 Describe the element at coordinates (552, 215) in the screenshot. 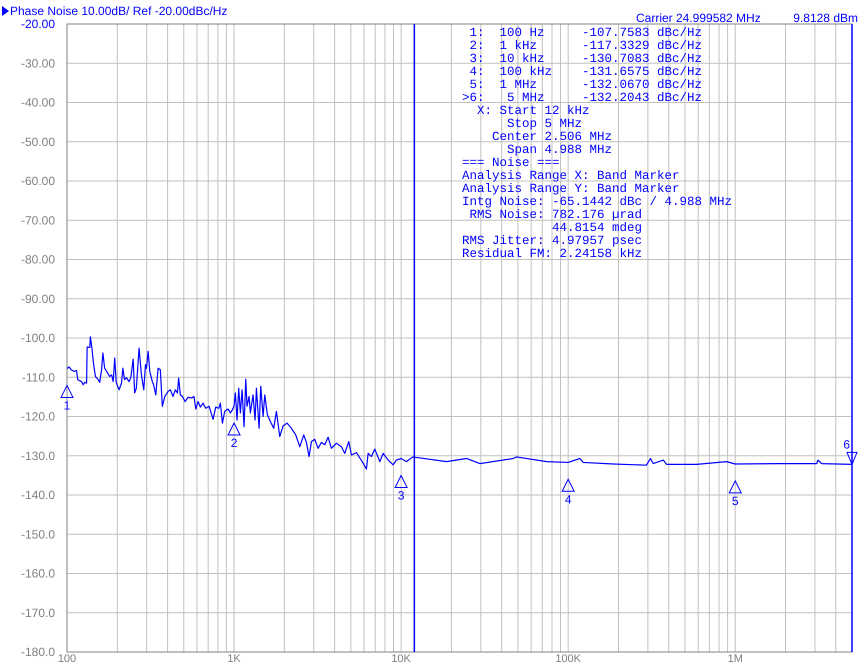

I see `annotation: RMS Noise: 782.176 µrad` at that location.